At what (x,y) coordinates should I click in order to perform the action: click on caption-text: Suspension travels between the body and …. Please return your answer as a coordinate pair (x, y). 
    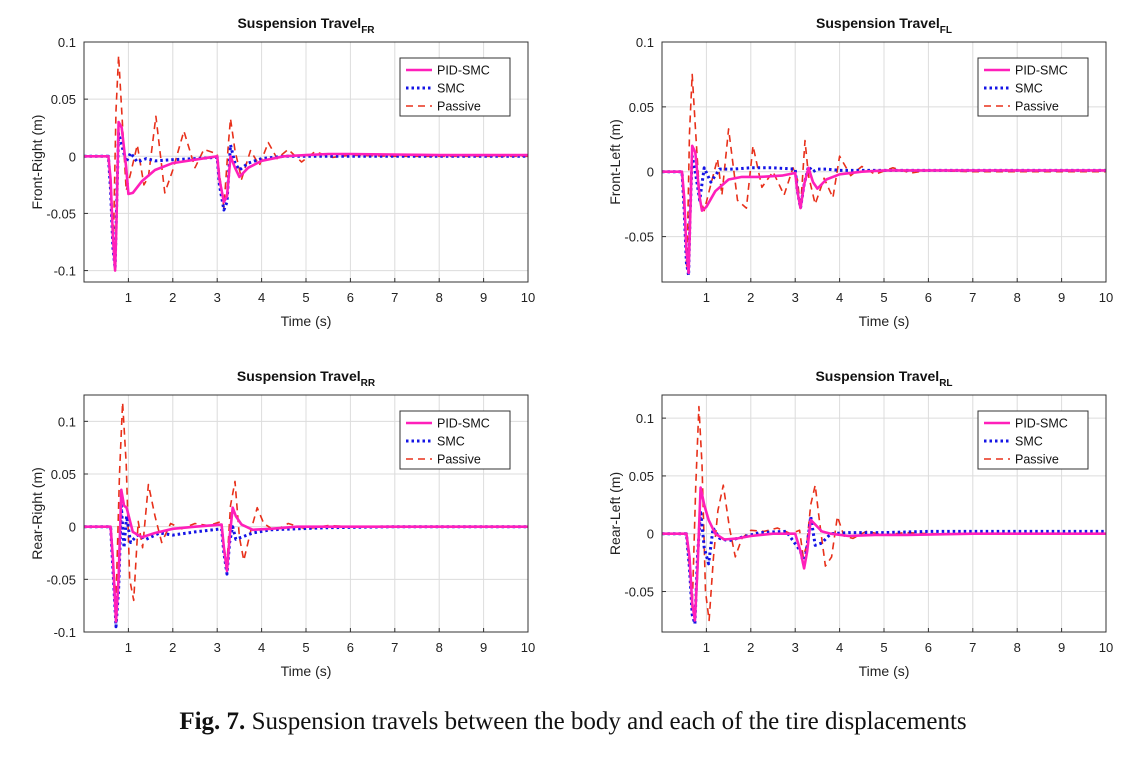
    Looking at the image, I should click on (609, 721).